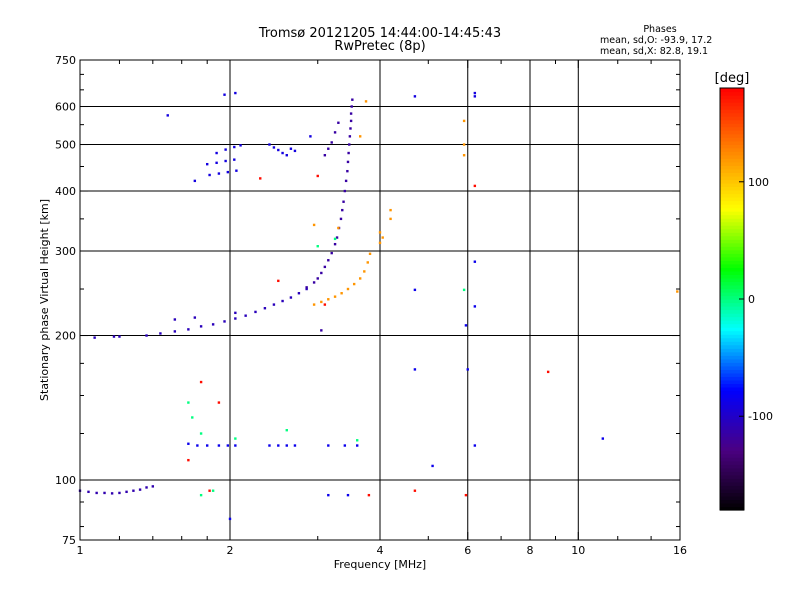  I want to click on x-tick-label: 4, so click(380, 550).